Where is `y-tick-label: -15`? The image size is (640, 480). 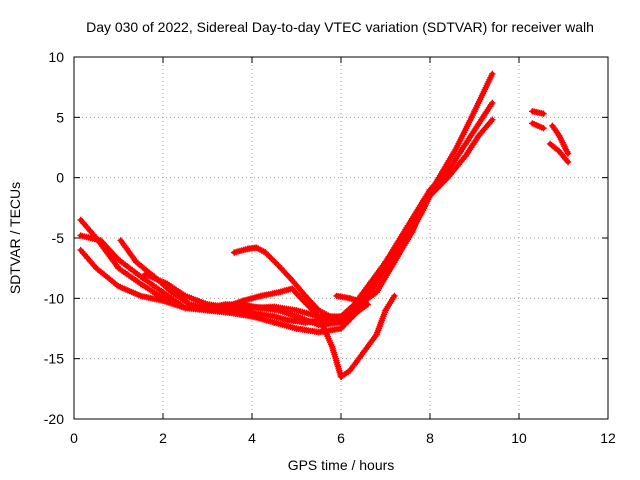
y-tick-label: -15 is located at coordinates (54, 359).